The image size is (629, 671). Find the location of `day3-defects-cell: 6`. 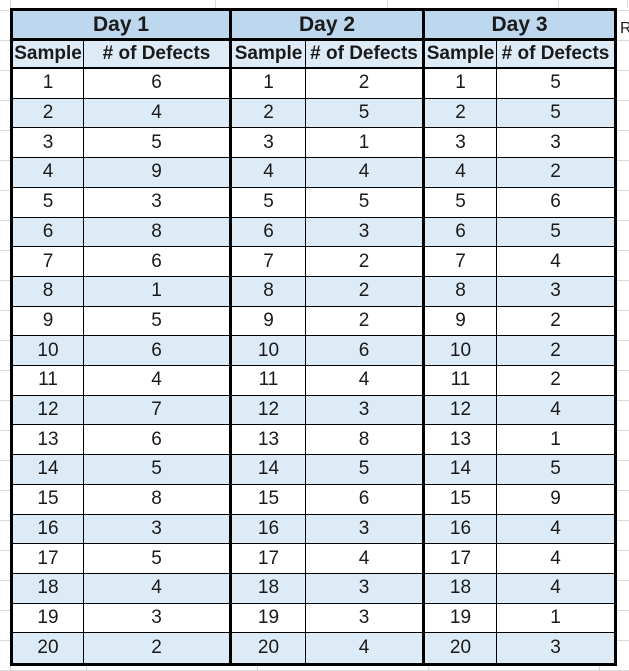

day3-defects-cell: 6 is located at coordinates (555, 202).